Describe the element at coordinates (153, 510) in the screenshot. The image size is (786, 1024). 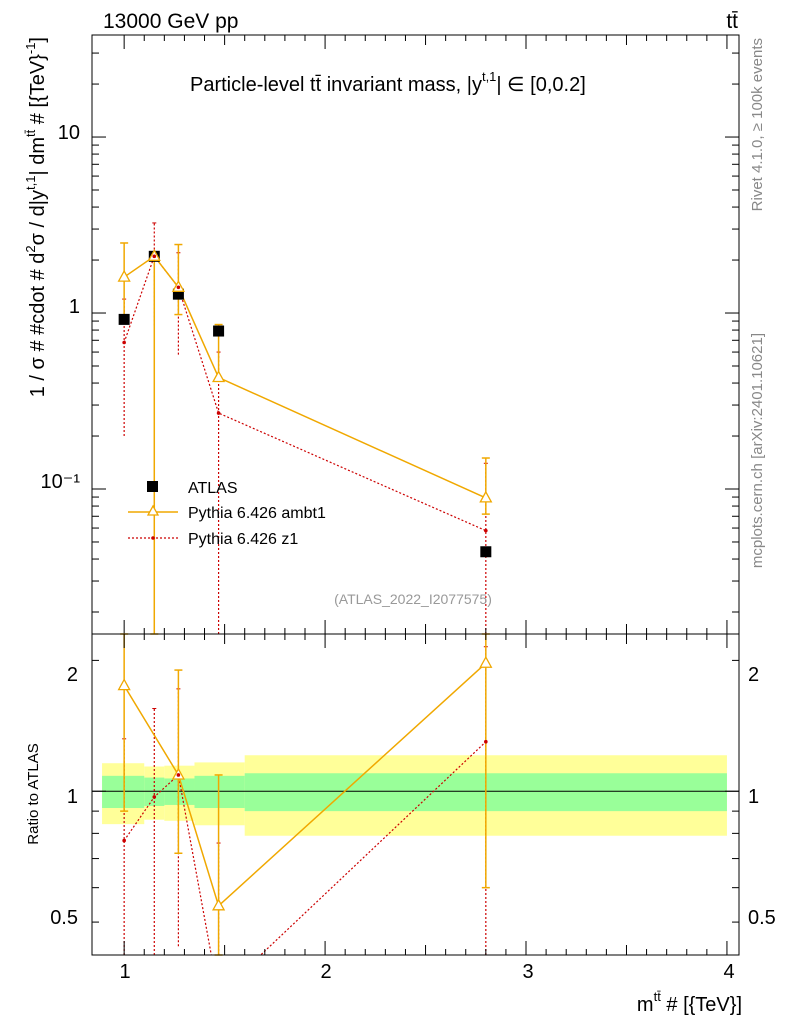
I see `legend-ambt1-marker` at that location.